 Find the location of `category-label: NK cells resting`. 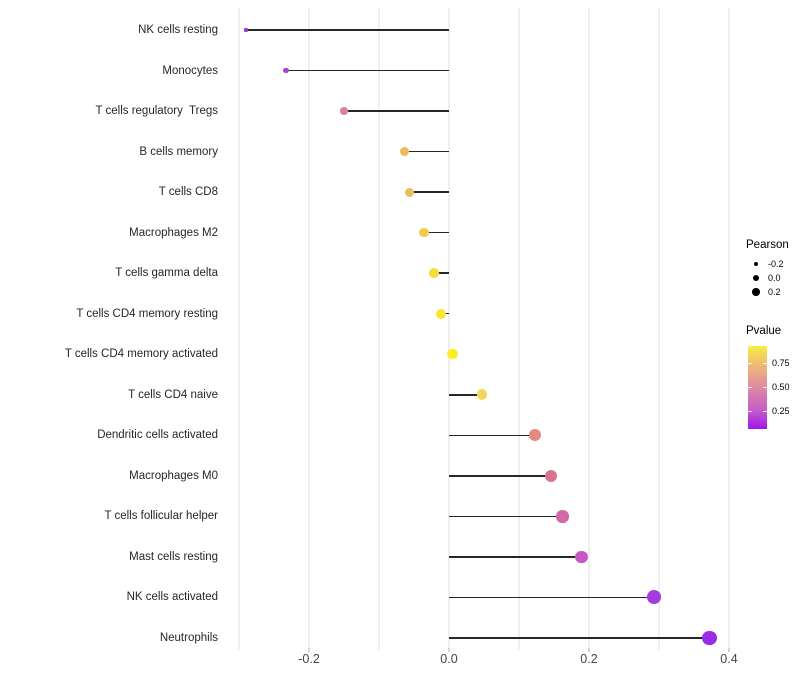

category-label: NK cells resting is located at coordinates (178, 30).